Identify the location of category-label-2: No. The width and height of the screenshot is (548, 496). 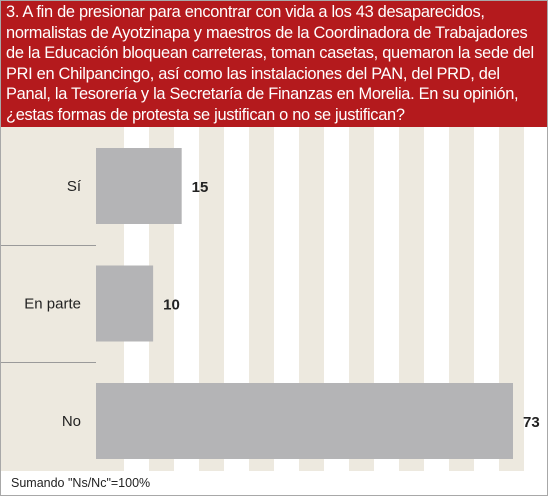
(71, 421).